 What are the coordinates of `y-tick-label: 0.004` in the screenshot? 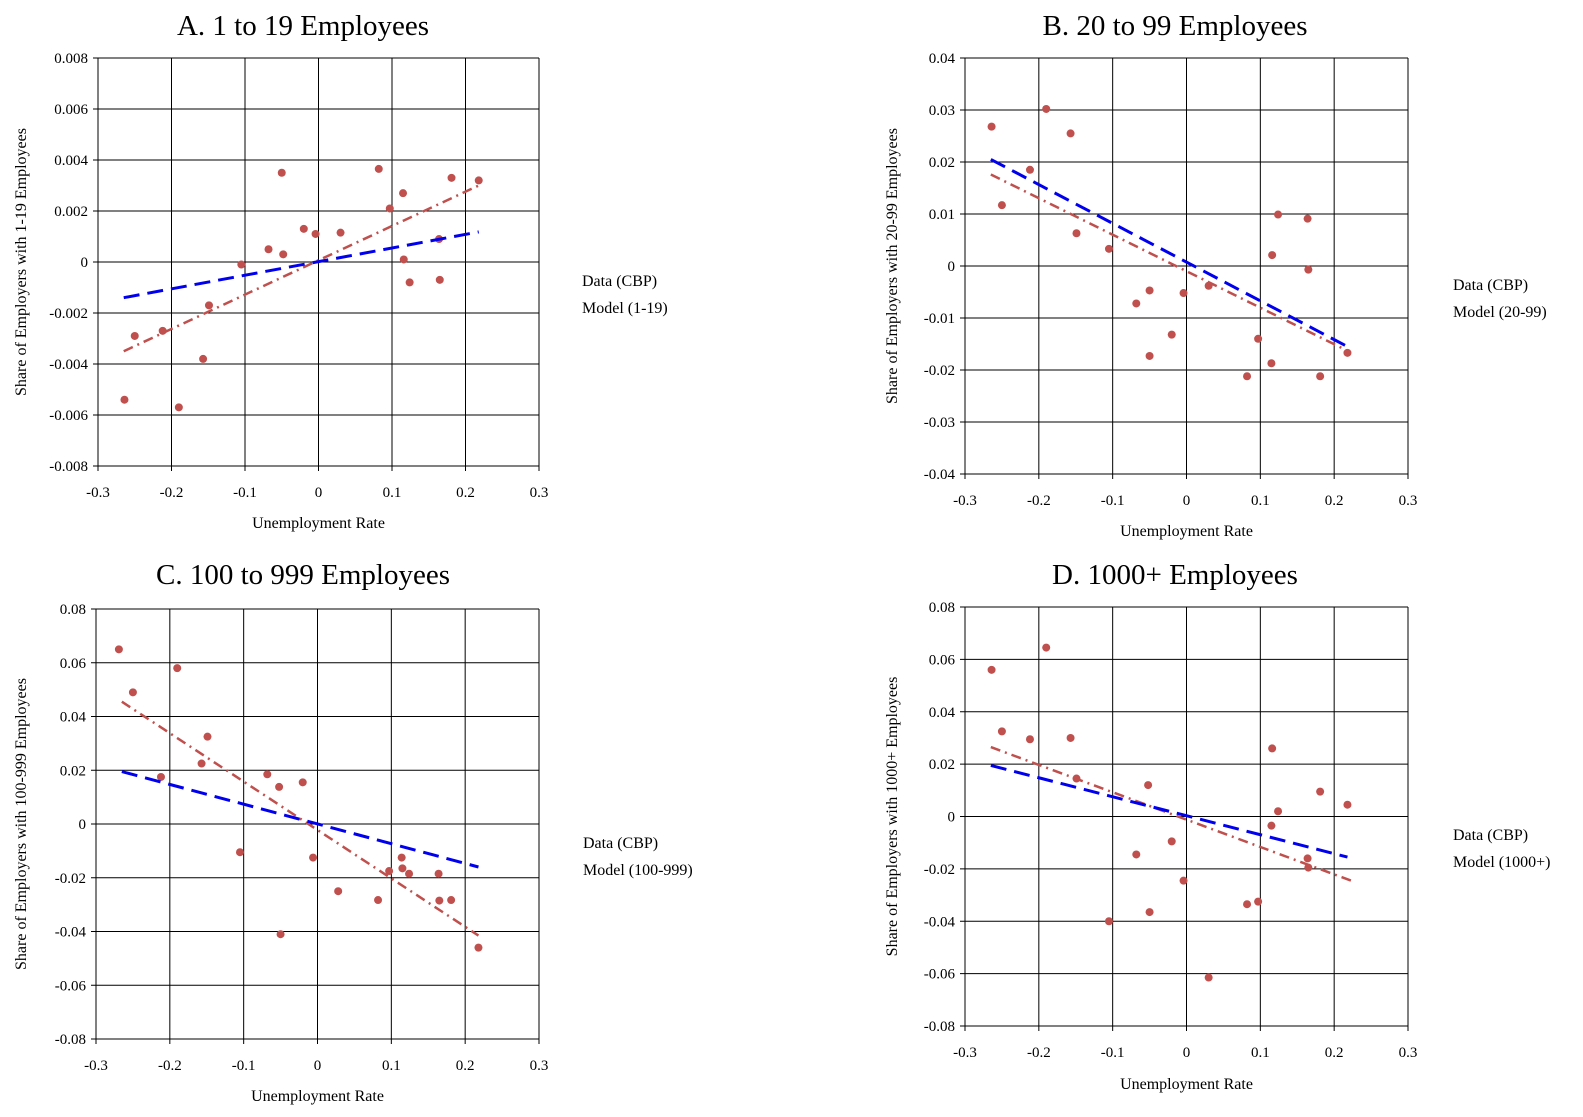 It's located at (71, 161).